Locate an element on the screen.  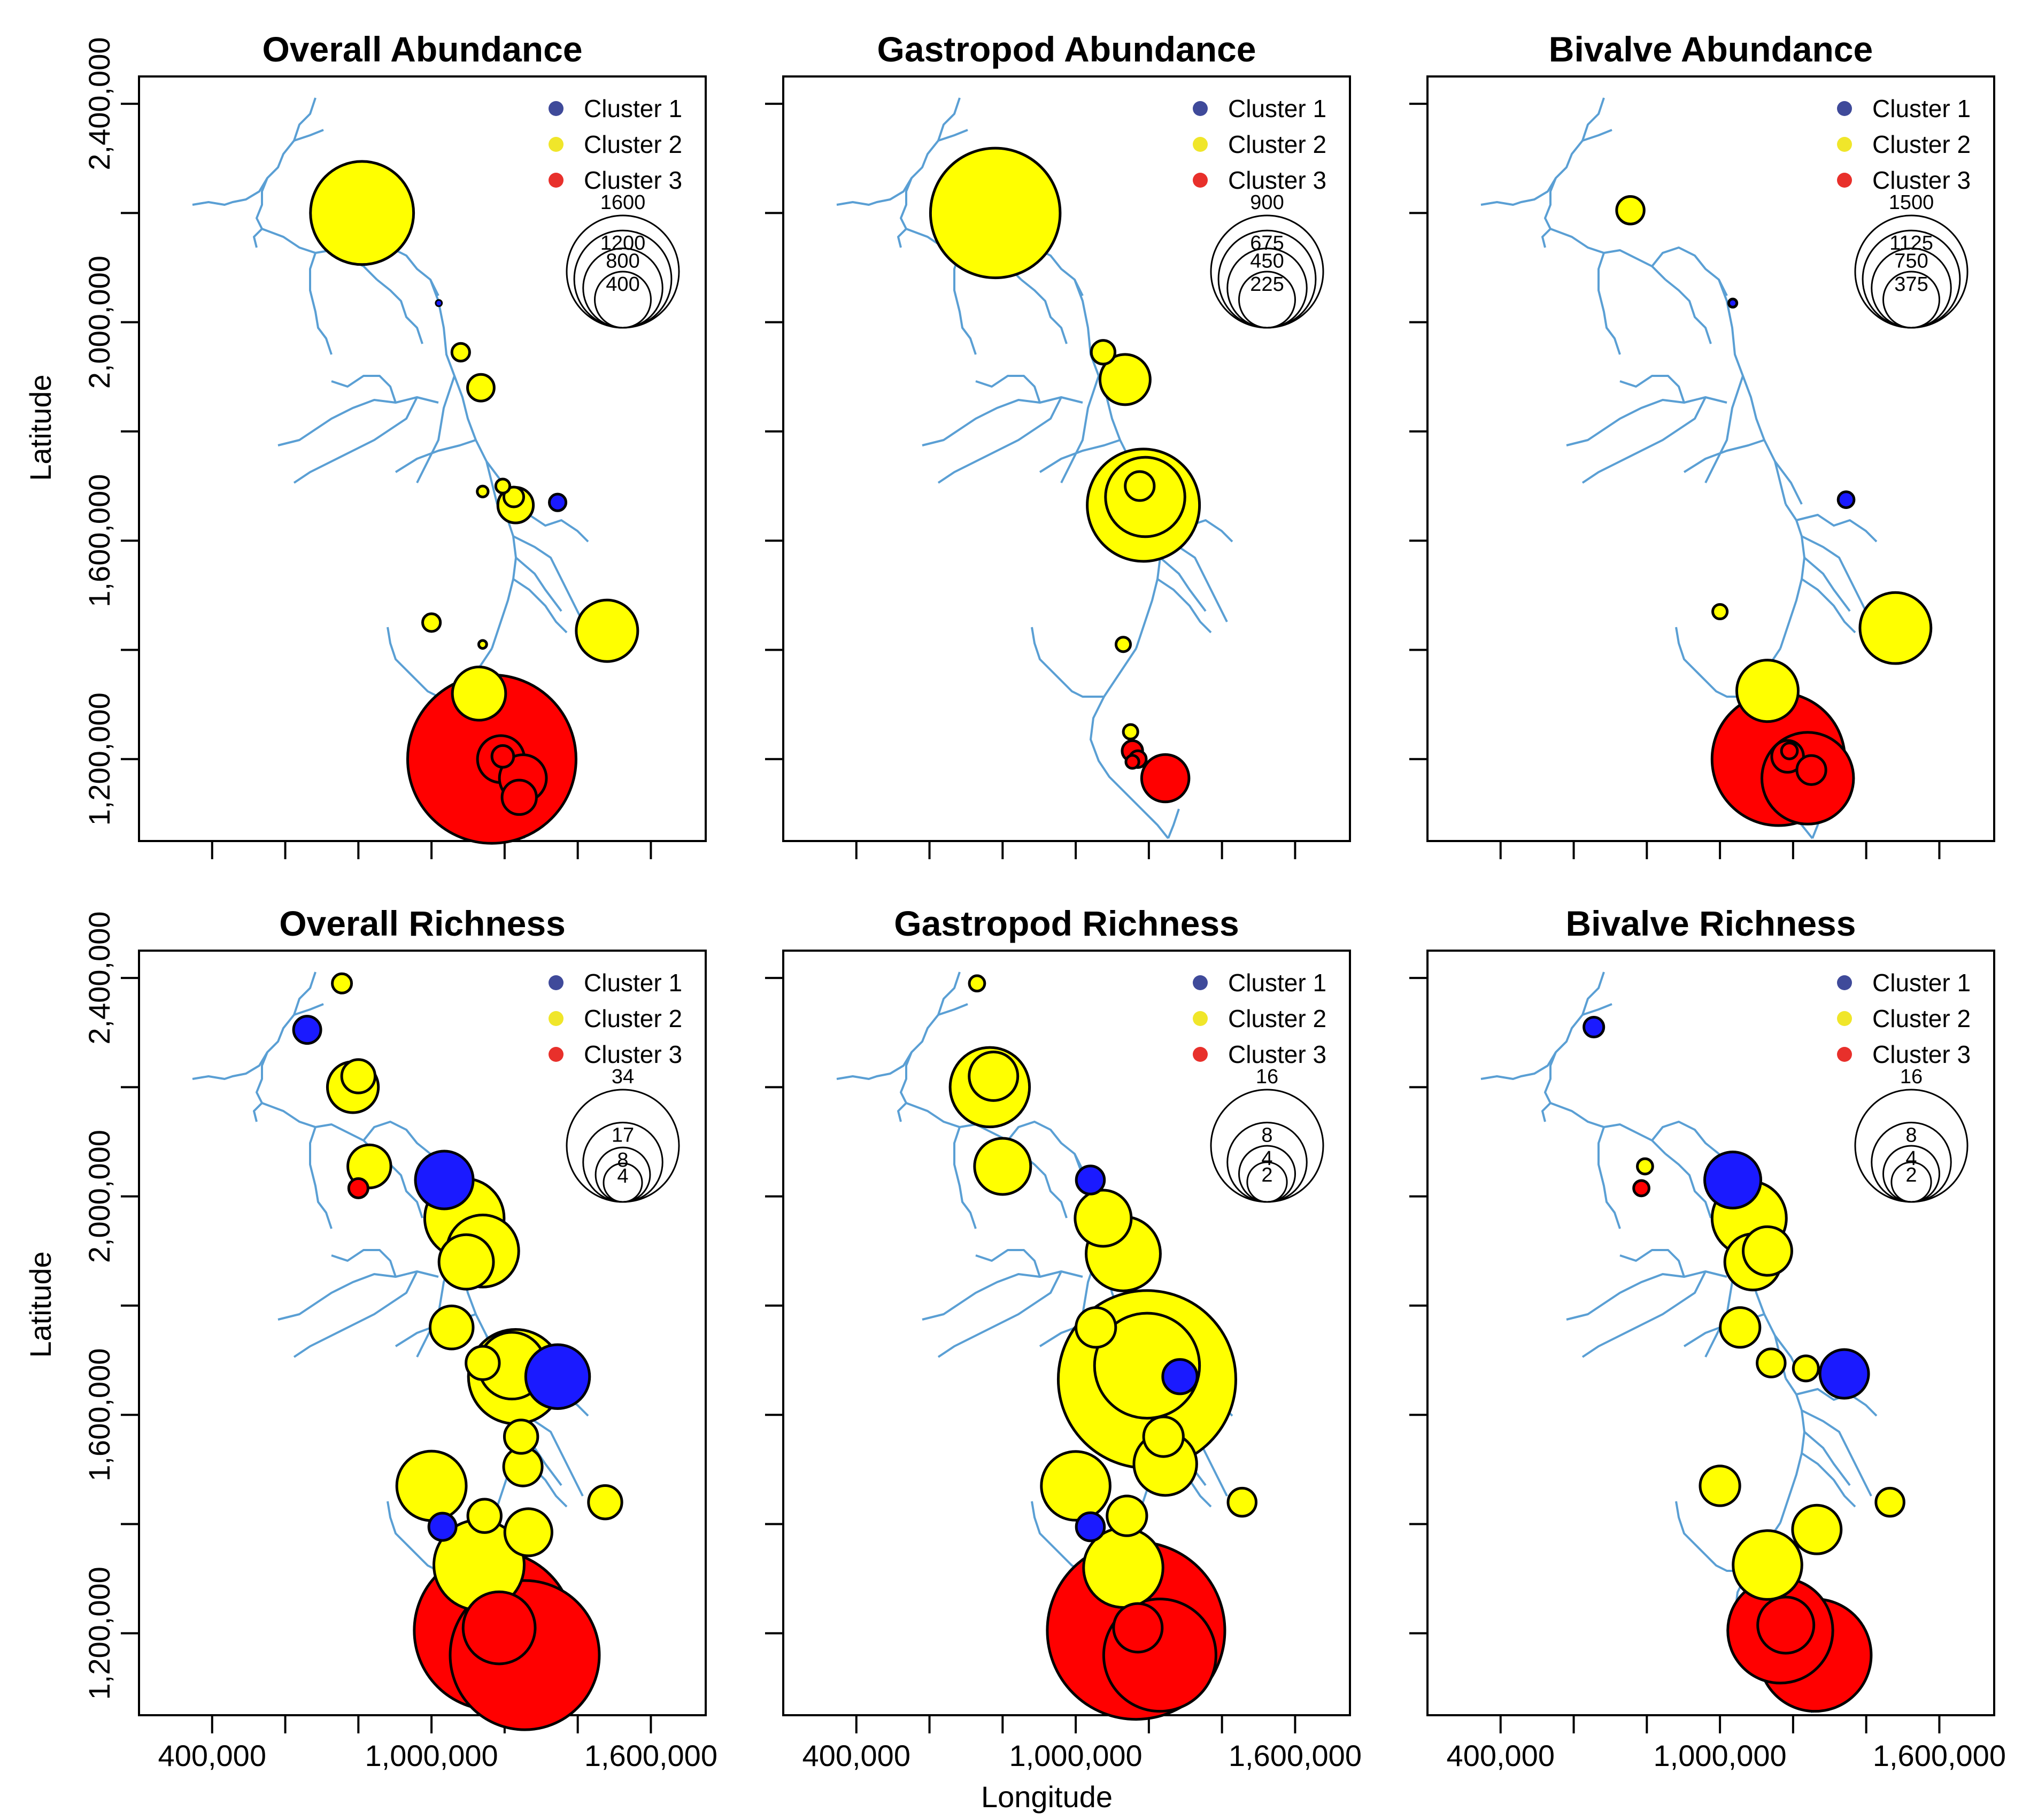
panel-title: Gastropod Richness is located at coordinates (1066, 924).